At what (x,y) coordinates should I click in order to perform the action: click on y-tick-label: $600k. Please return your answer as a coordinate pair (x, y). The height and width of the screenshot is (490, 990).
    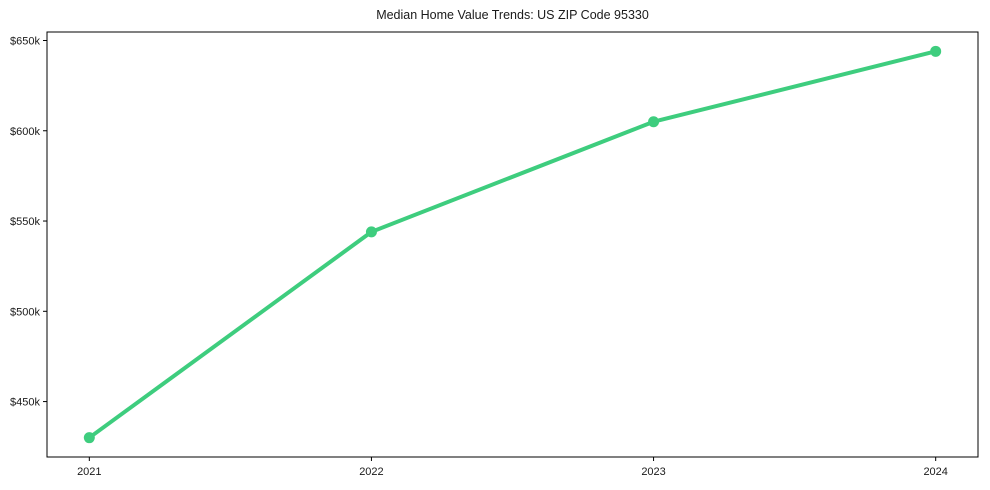
    Looking at the image, I should click on (25, 132).